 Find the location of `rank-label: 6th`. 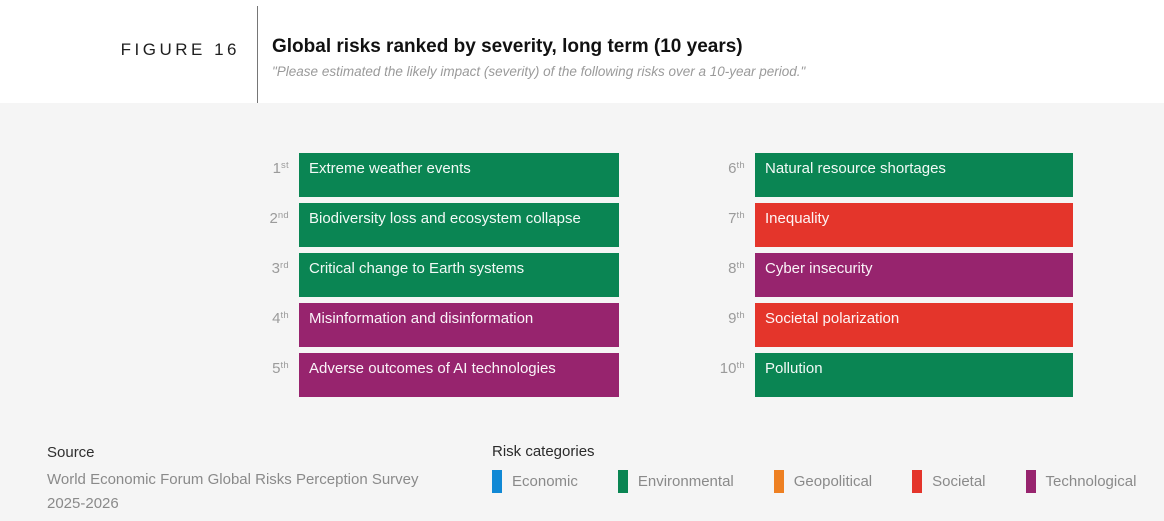

rank-label: 6th is located at coordinates (702, 175).